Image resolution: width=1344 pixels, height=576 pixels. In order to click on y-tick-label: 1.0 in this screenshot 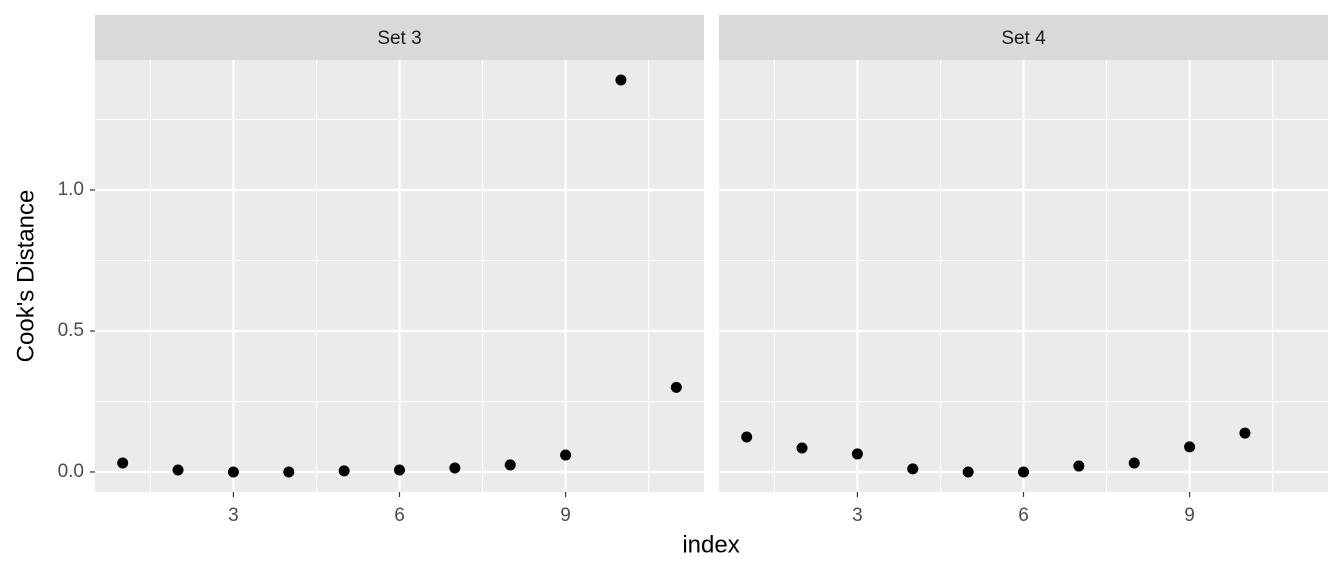, I will do `click(71, 189)`.